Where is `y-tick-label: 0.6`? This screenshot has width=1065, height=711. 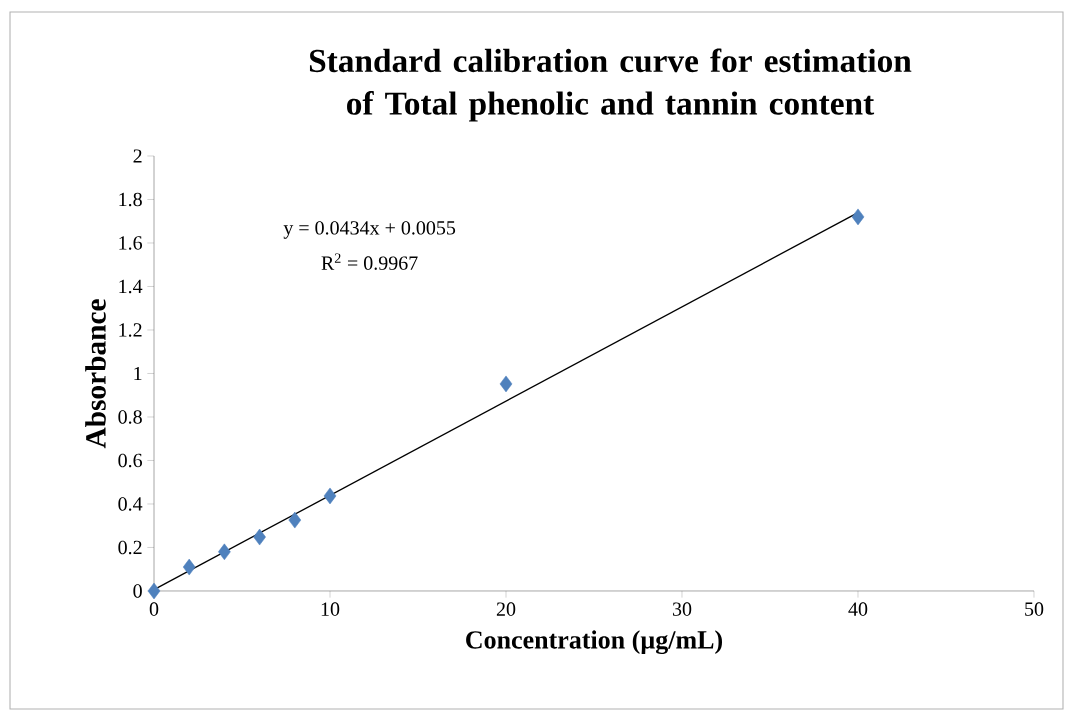 y-tick-label: 0.6 is located at coordinates (130, 460).